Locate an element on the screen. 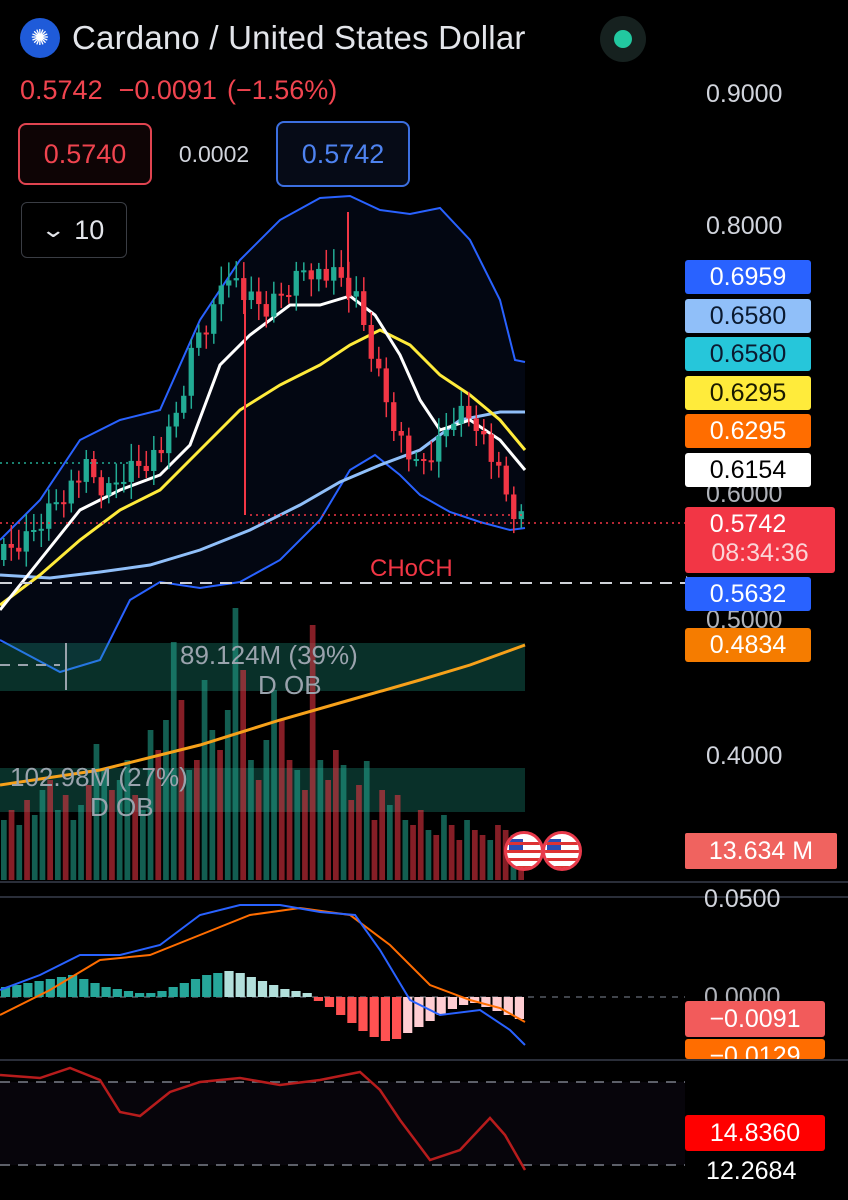 The height and width of the screenshot is (1200, 848). rsi-band is located at coordinates (342, 1123).